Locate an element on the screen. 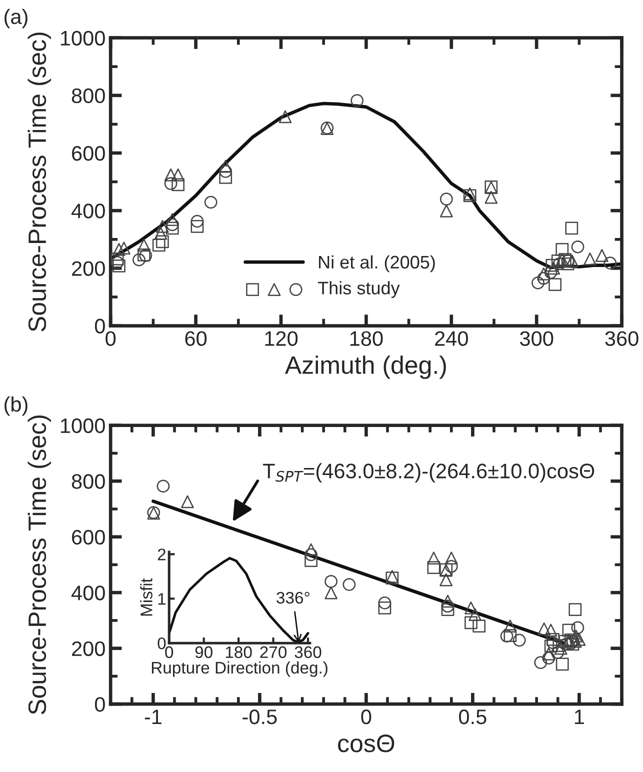  chart-title: (a) is located at coordinates (16, 18).